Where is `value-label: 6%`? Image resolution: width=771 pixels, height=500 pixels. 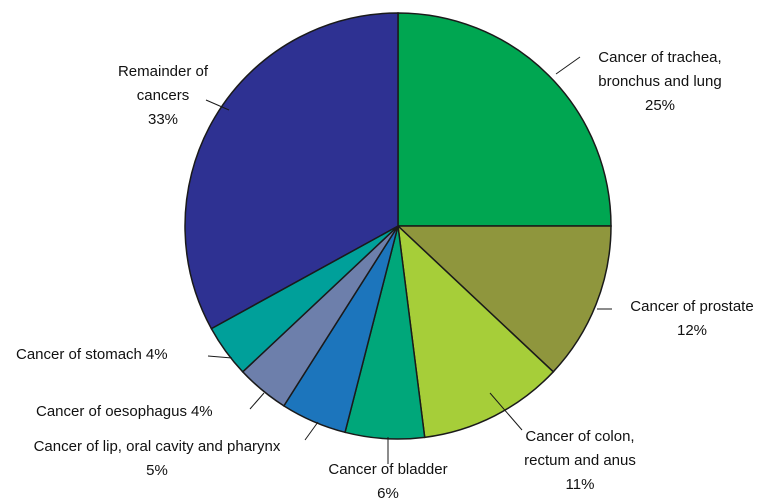
value-label: 6% is located at coordinates (388, 492).